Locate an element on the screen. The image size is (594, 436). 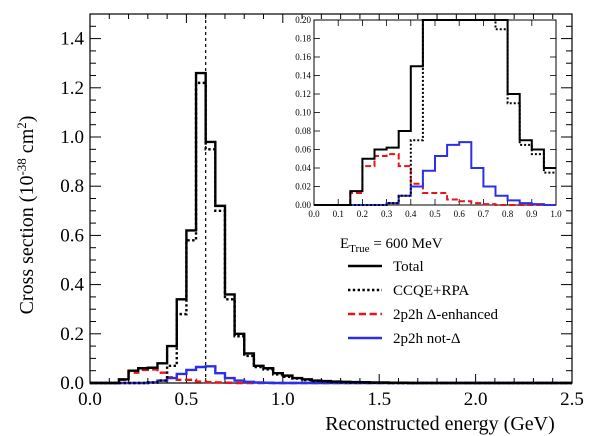
inset-y-tick-label: 0.06 is located at coordinates (303, 150).